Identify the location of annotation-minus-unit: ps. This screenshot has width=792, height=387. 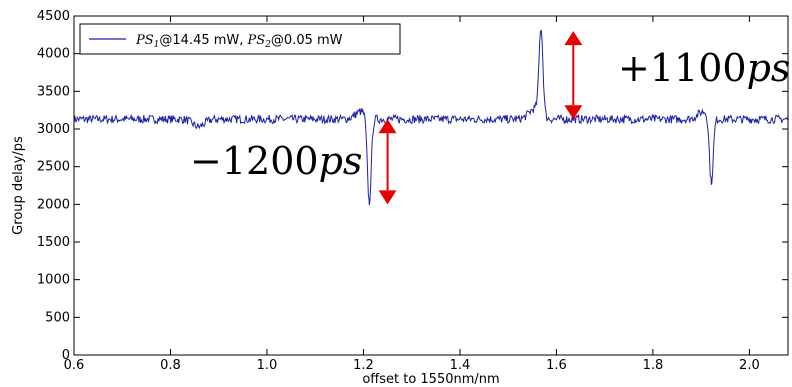
(341, 161).